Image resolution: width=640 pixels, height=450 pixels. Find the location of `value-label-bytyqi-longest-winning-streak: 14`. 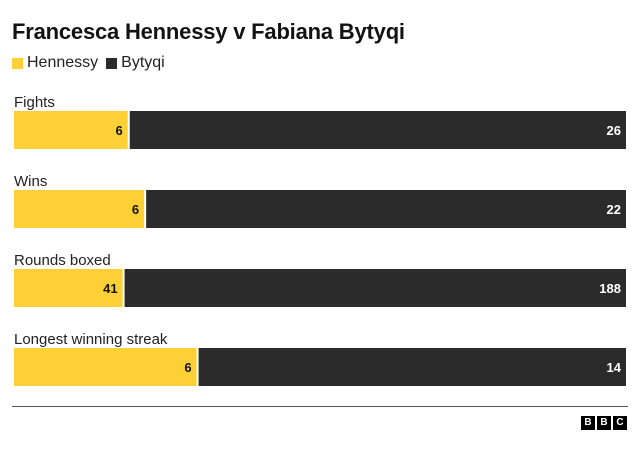

value-label-bytyqi-longest-winning-streak: 14 is located at coordinates (614, 367).